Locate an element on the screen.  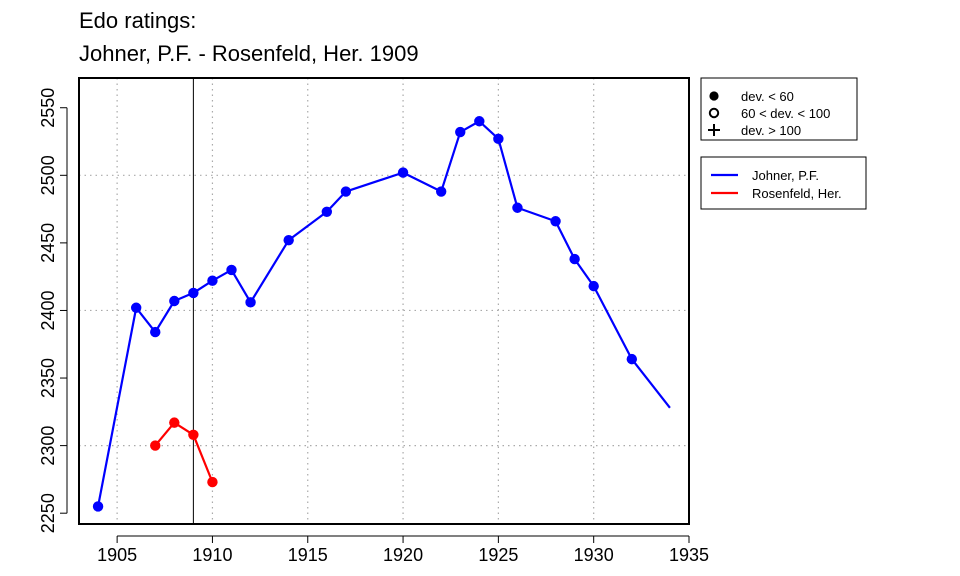
y-tick-label-2500: 2500 is located at coordinates (48, 175).